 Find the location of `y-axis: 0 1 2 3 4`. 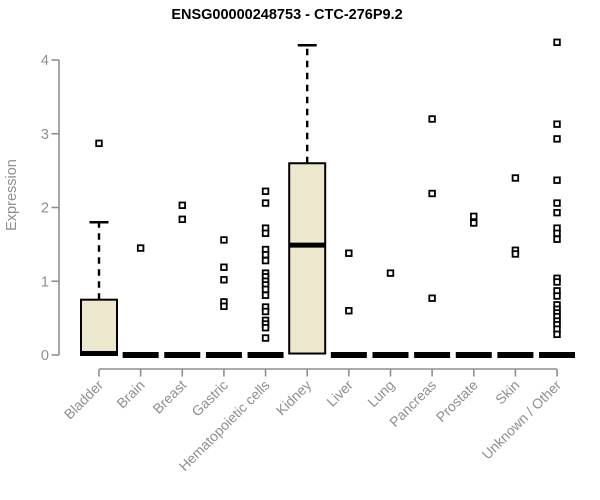

y-axis: 0 1 2 3 4 is located at coordinates (50, 208).